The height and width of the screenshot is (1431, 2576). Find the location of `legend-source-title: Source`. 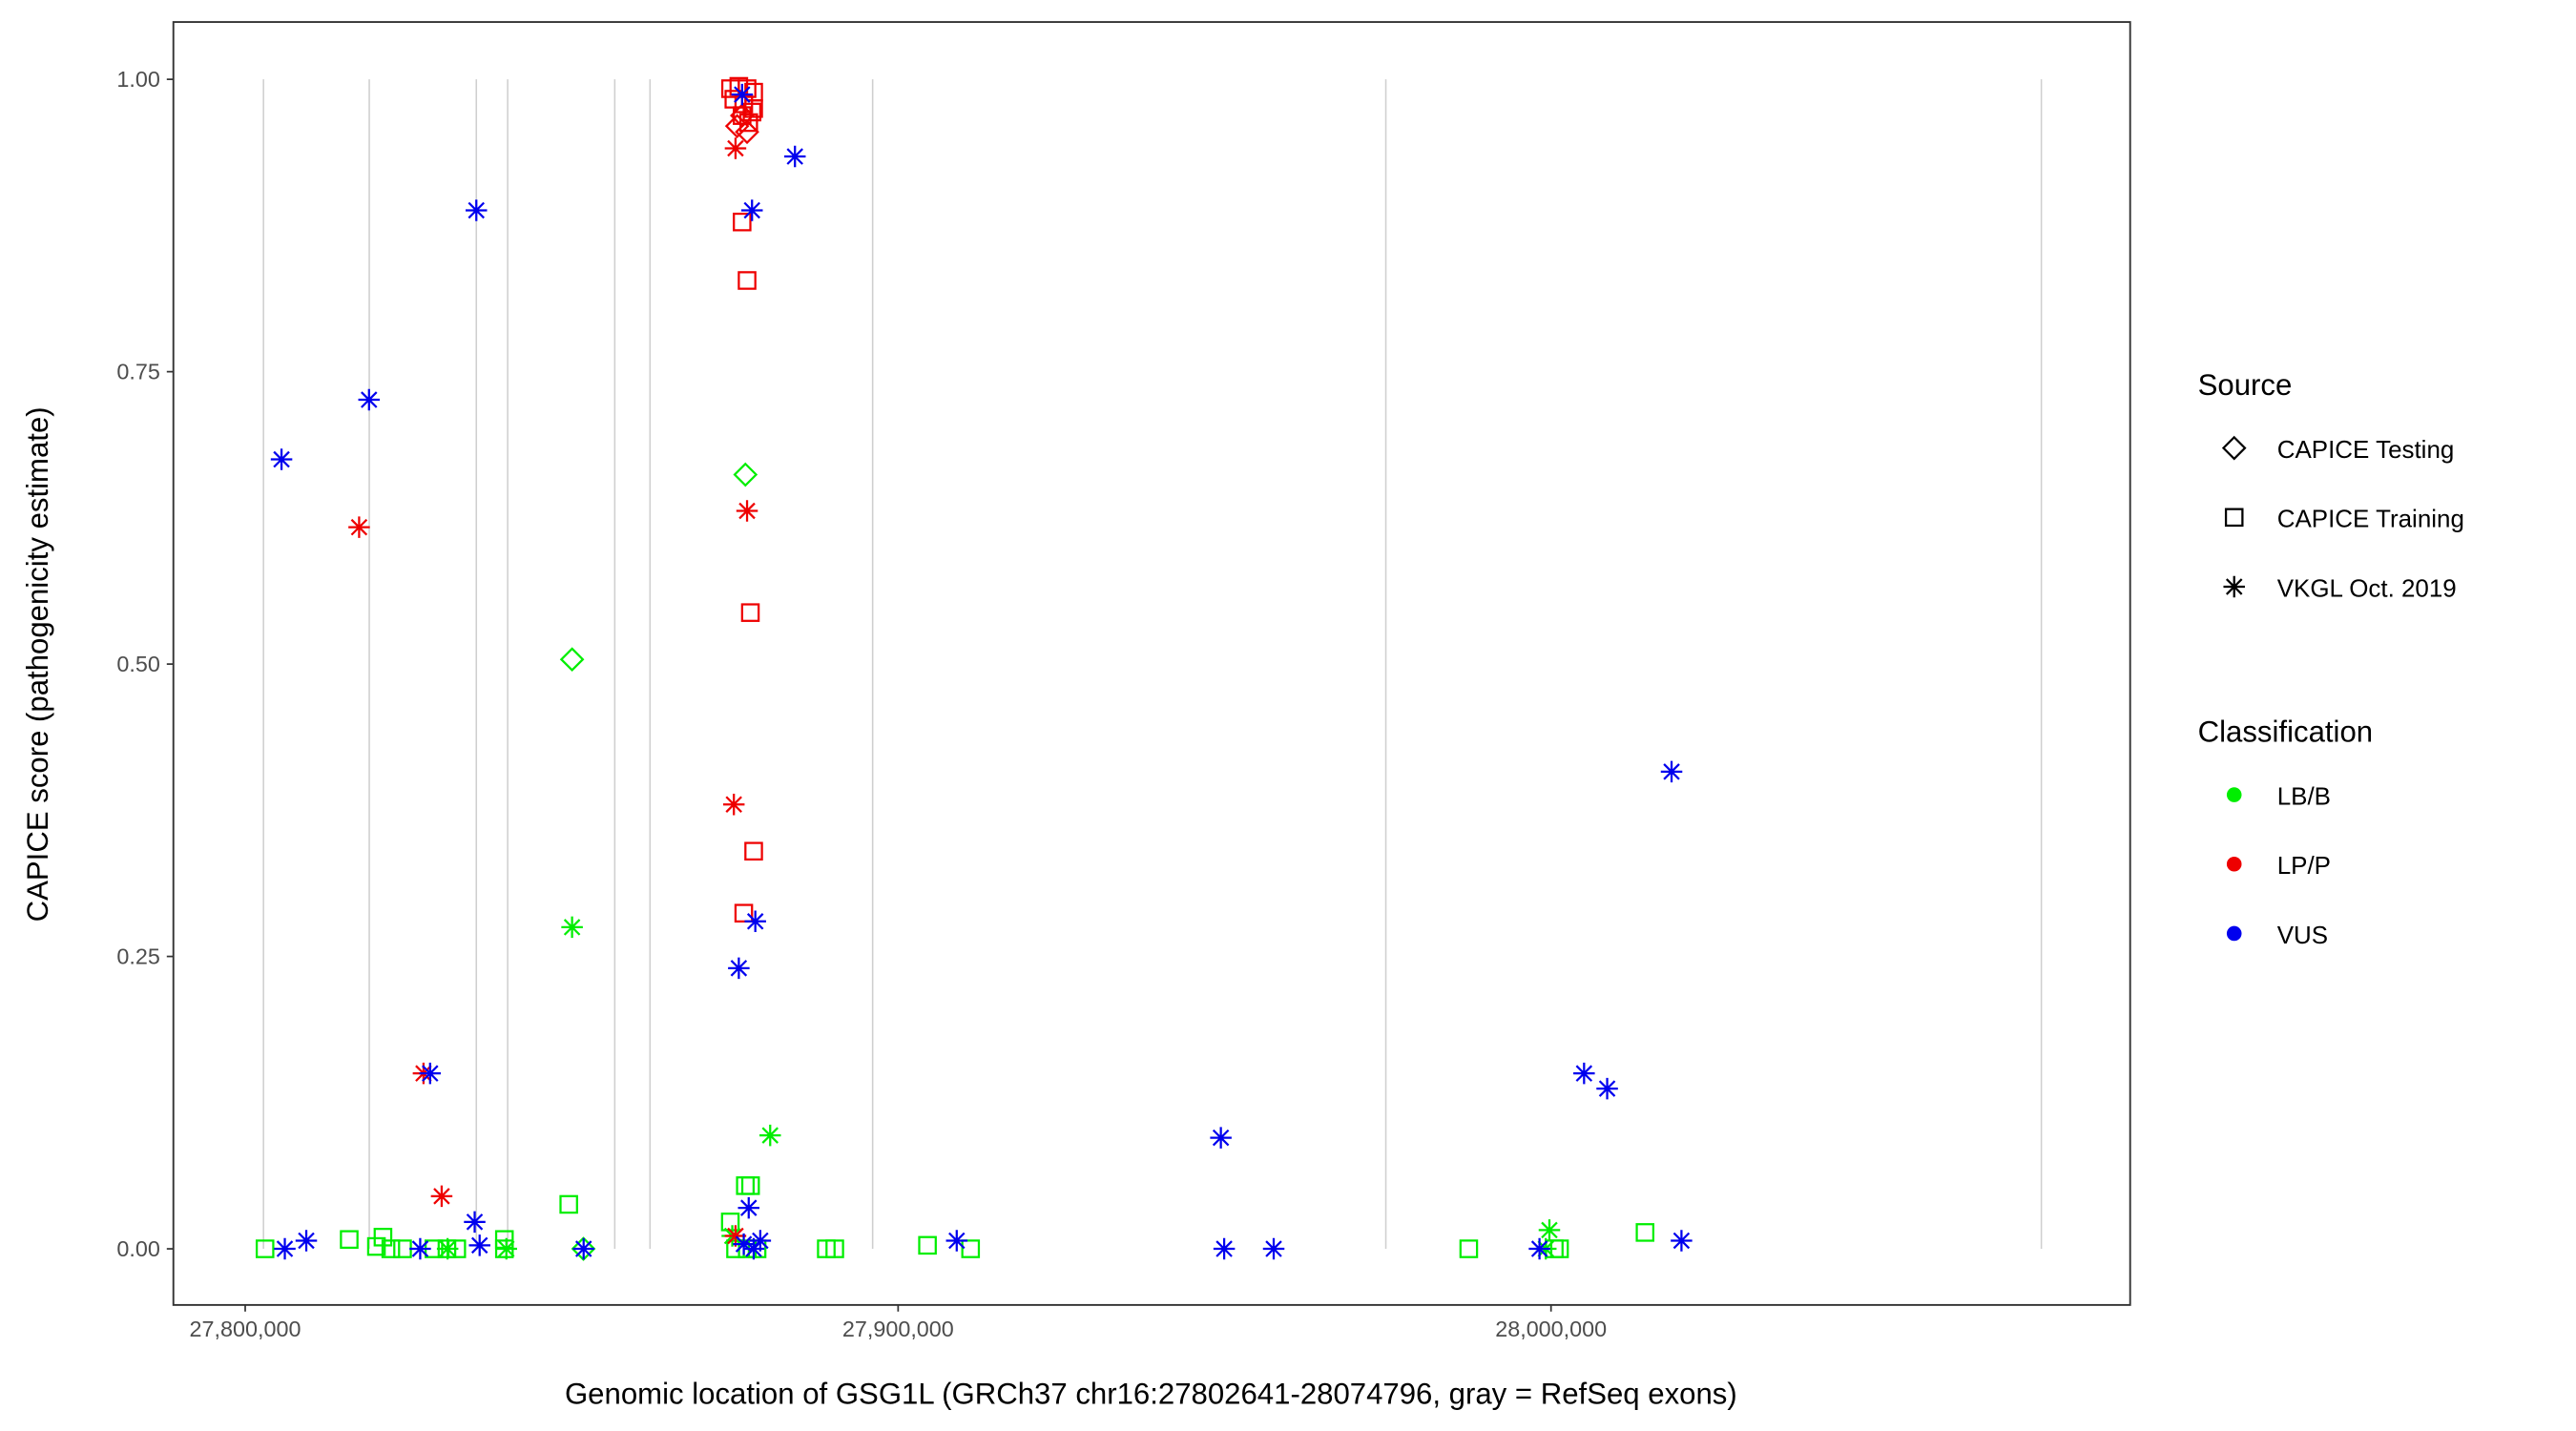

legend-source-title: Source is located at coordinates (2245, 385).